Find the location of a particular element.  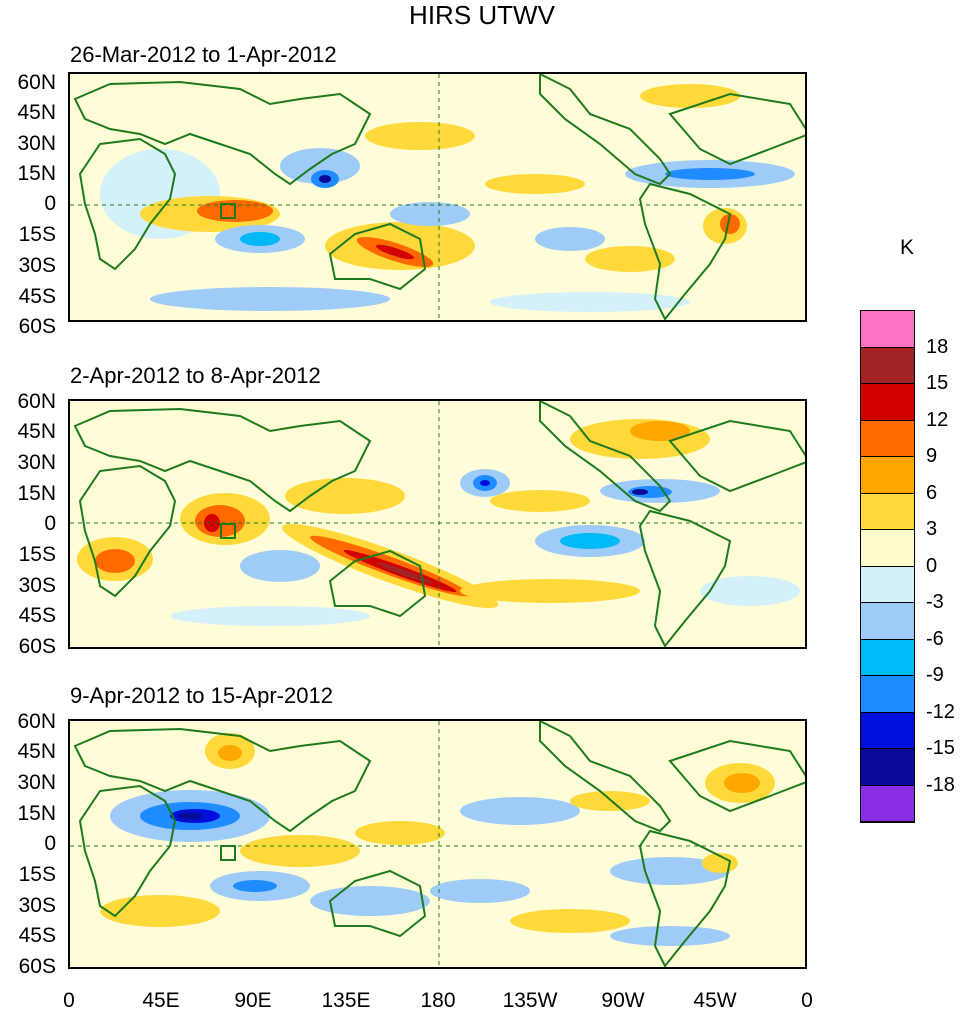

colorbar-label: 18 is located at coordinates (937, 346).